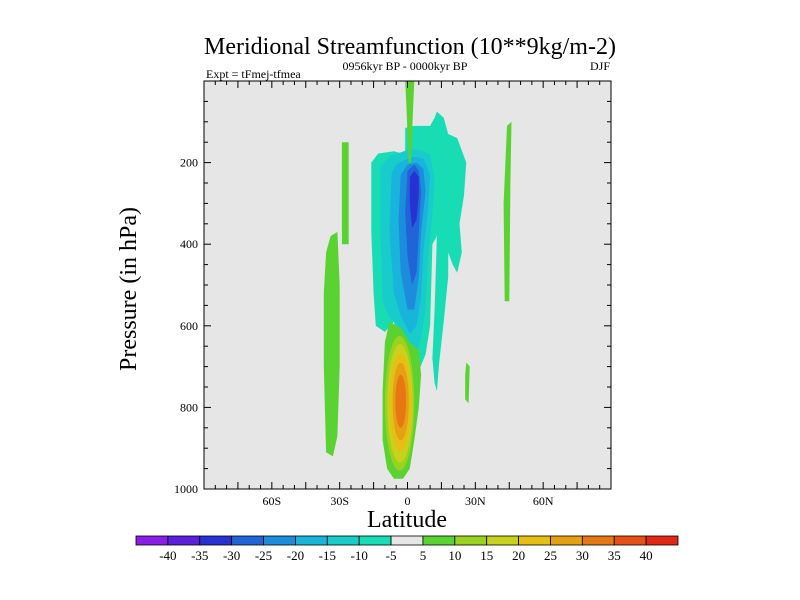  I want to click on y-tick-label: 600, so click(189, 326).